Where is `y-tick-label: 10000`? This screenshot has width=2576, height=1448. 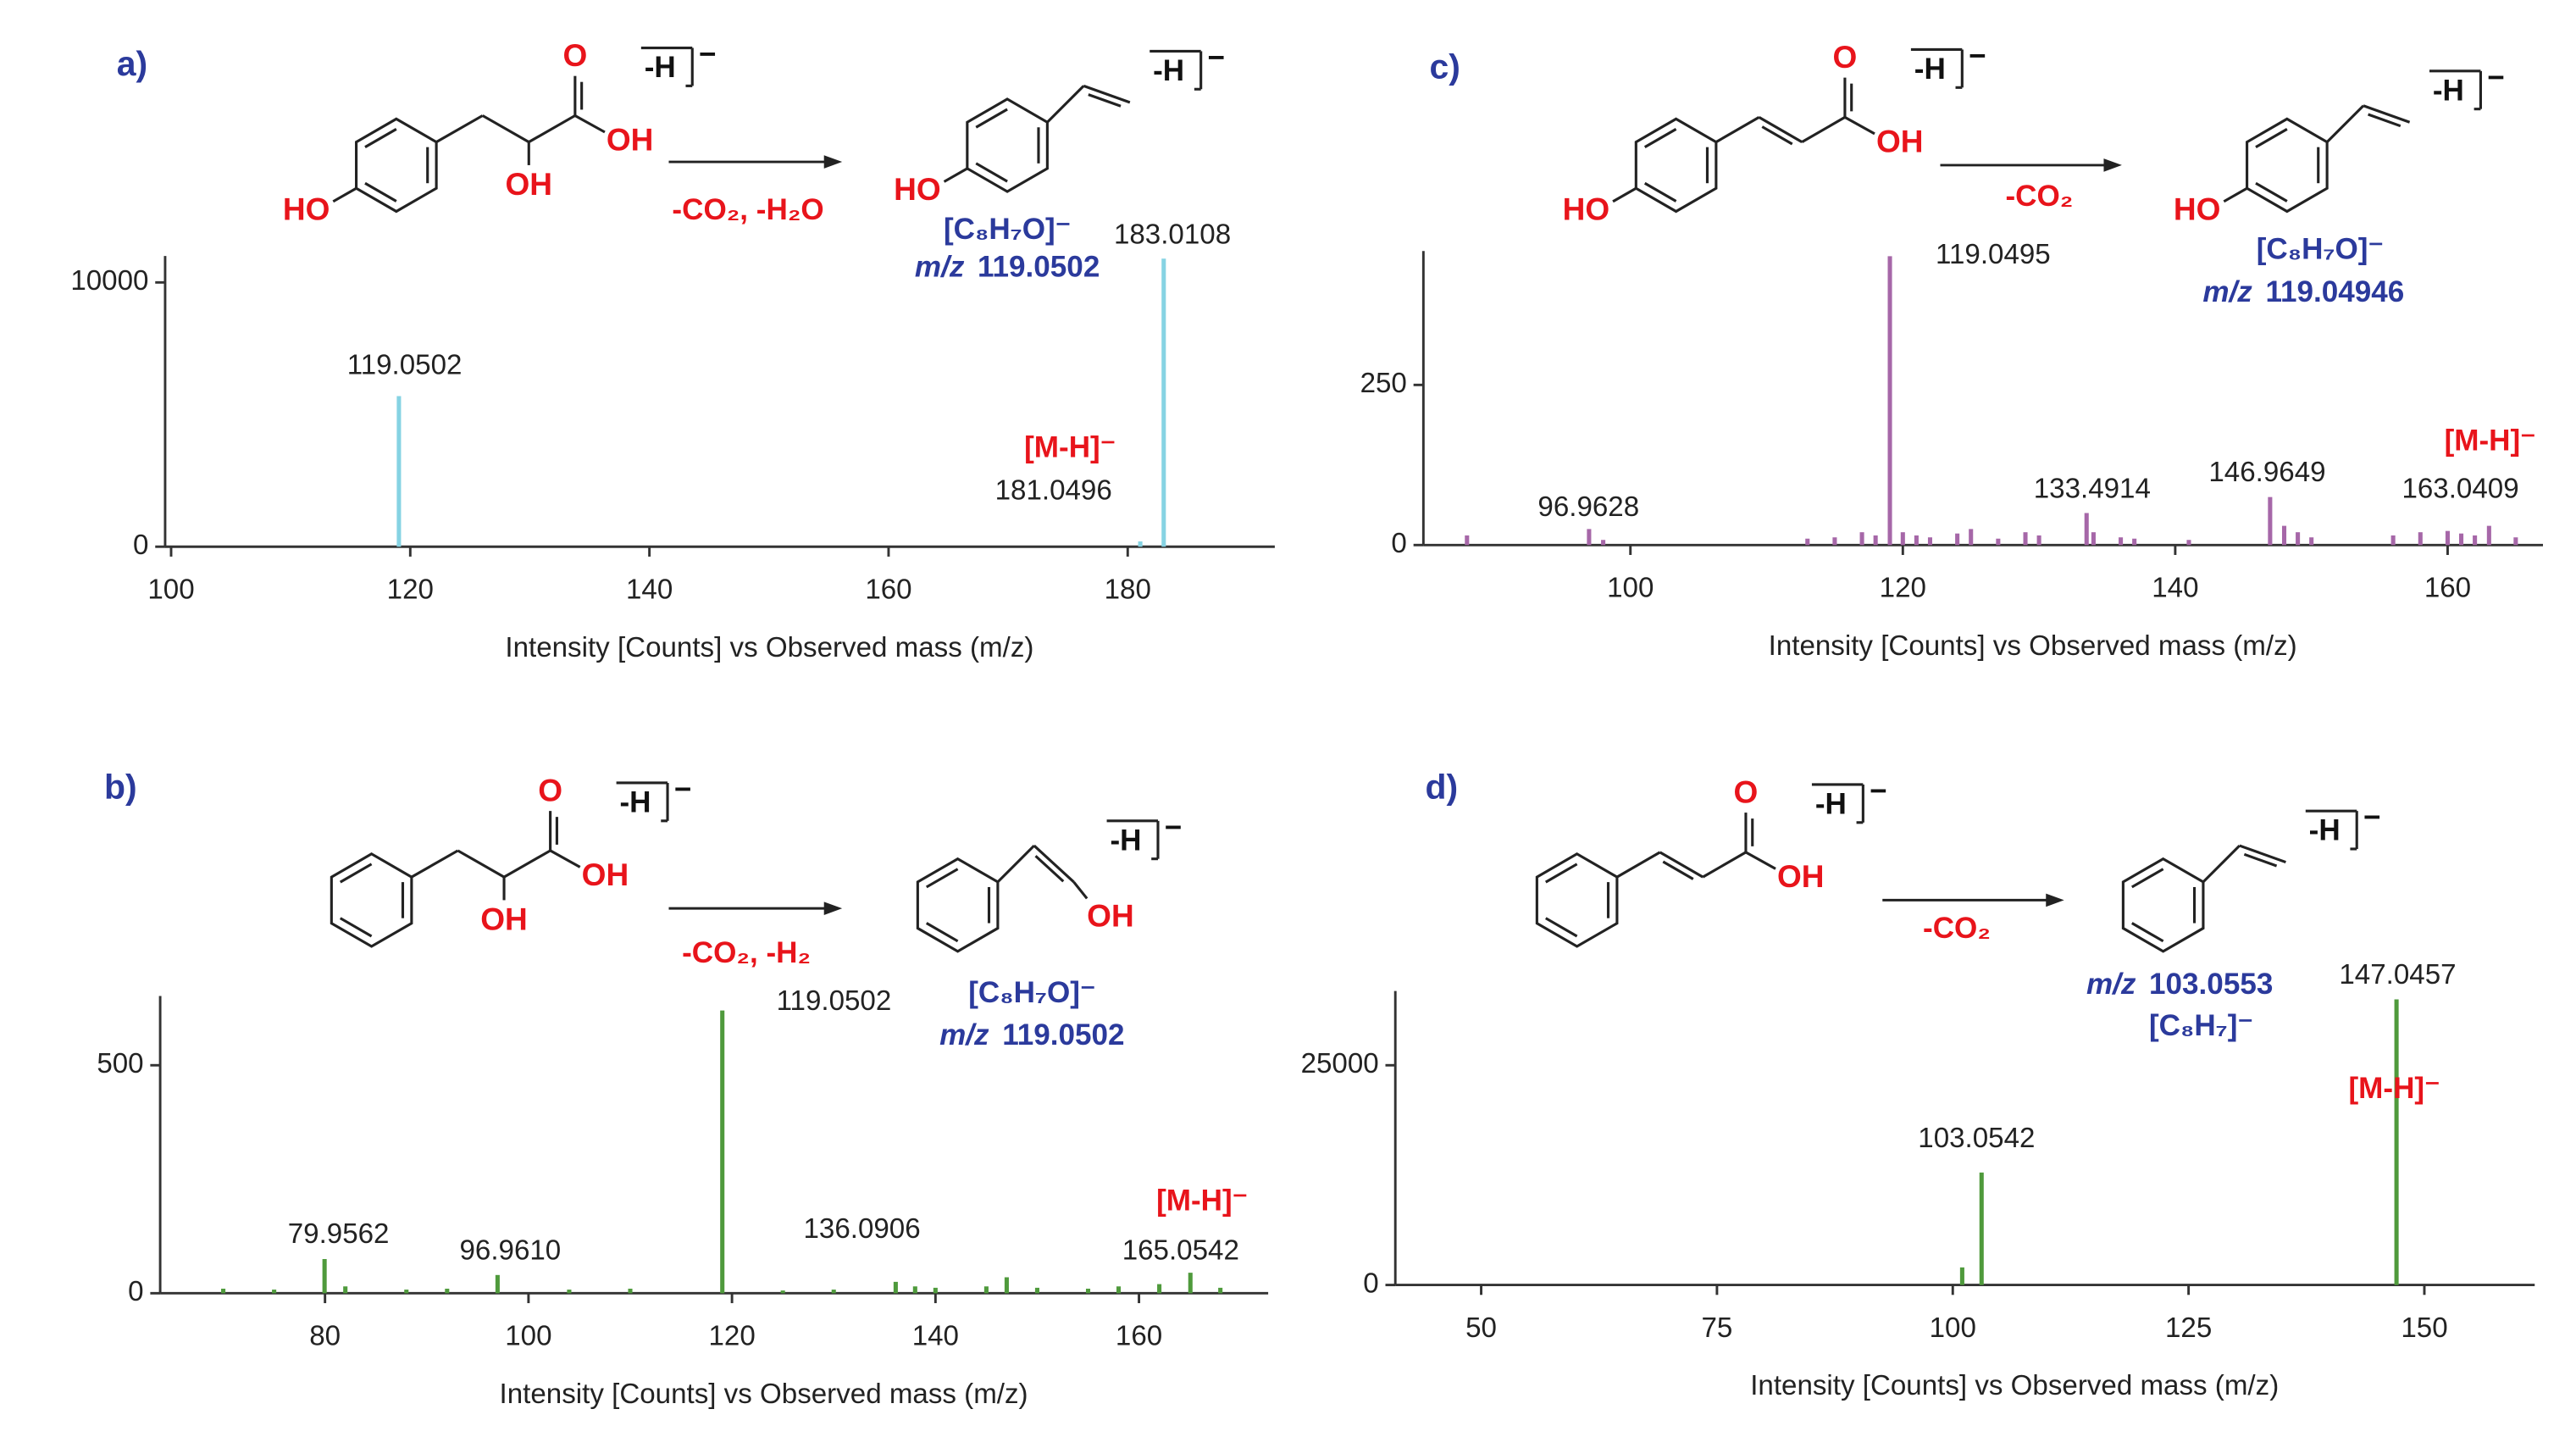 y-tick-label: 10000 is located at coordinates (109, 281).